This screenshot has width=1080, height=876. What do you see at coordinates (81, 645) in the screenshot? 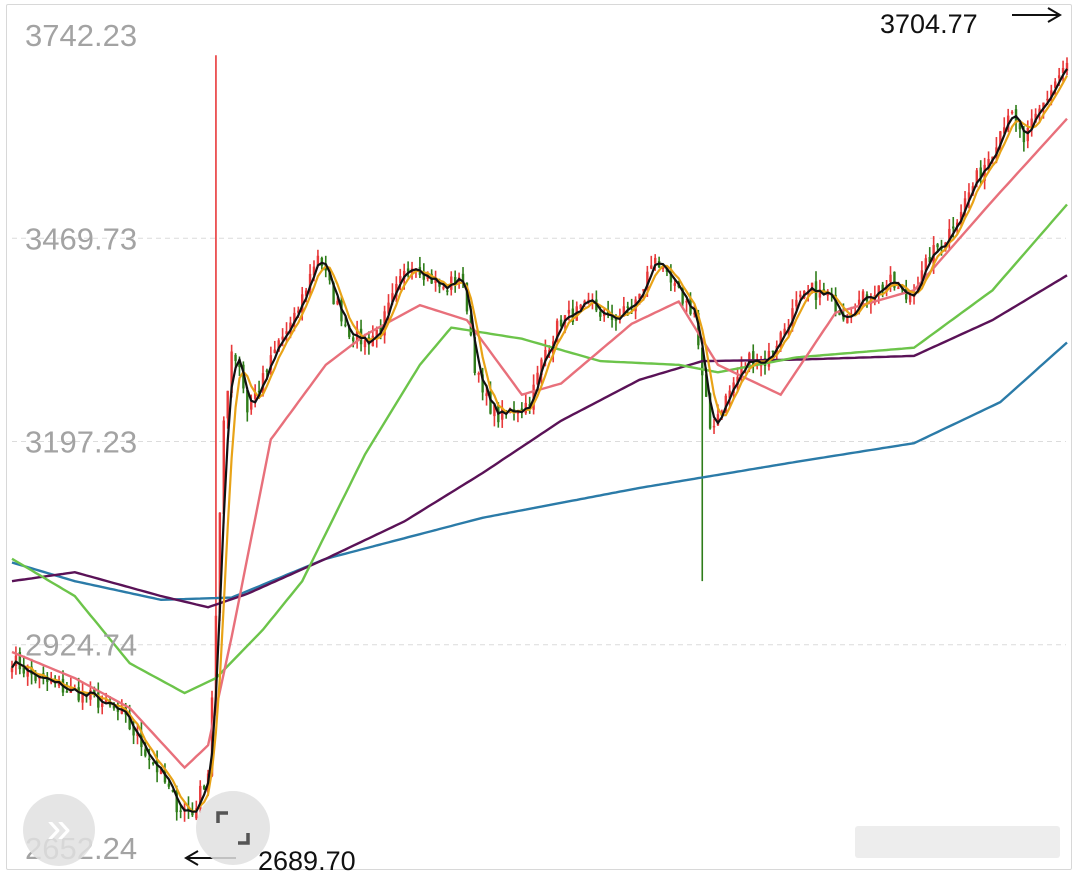
I see `y-tick-label: 2924.74` at bounding box center [81, 645].